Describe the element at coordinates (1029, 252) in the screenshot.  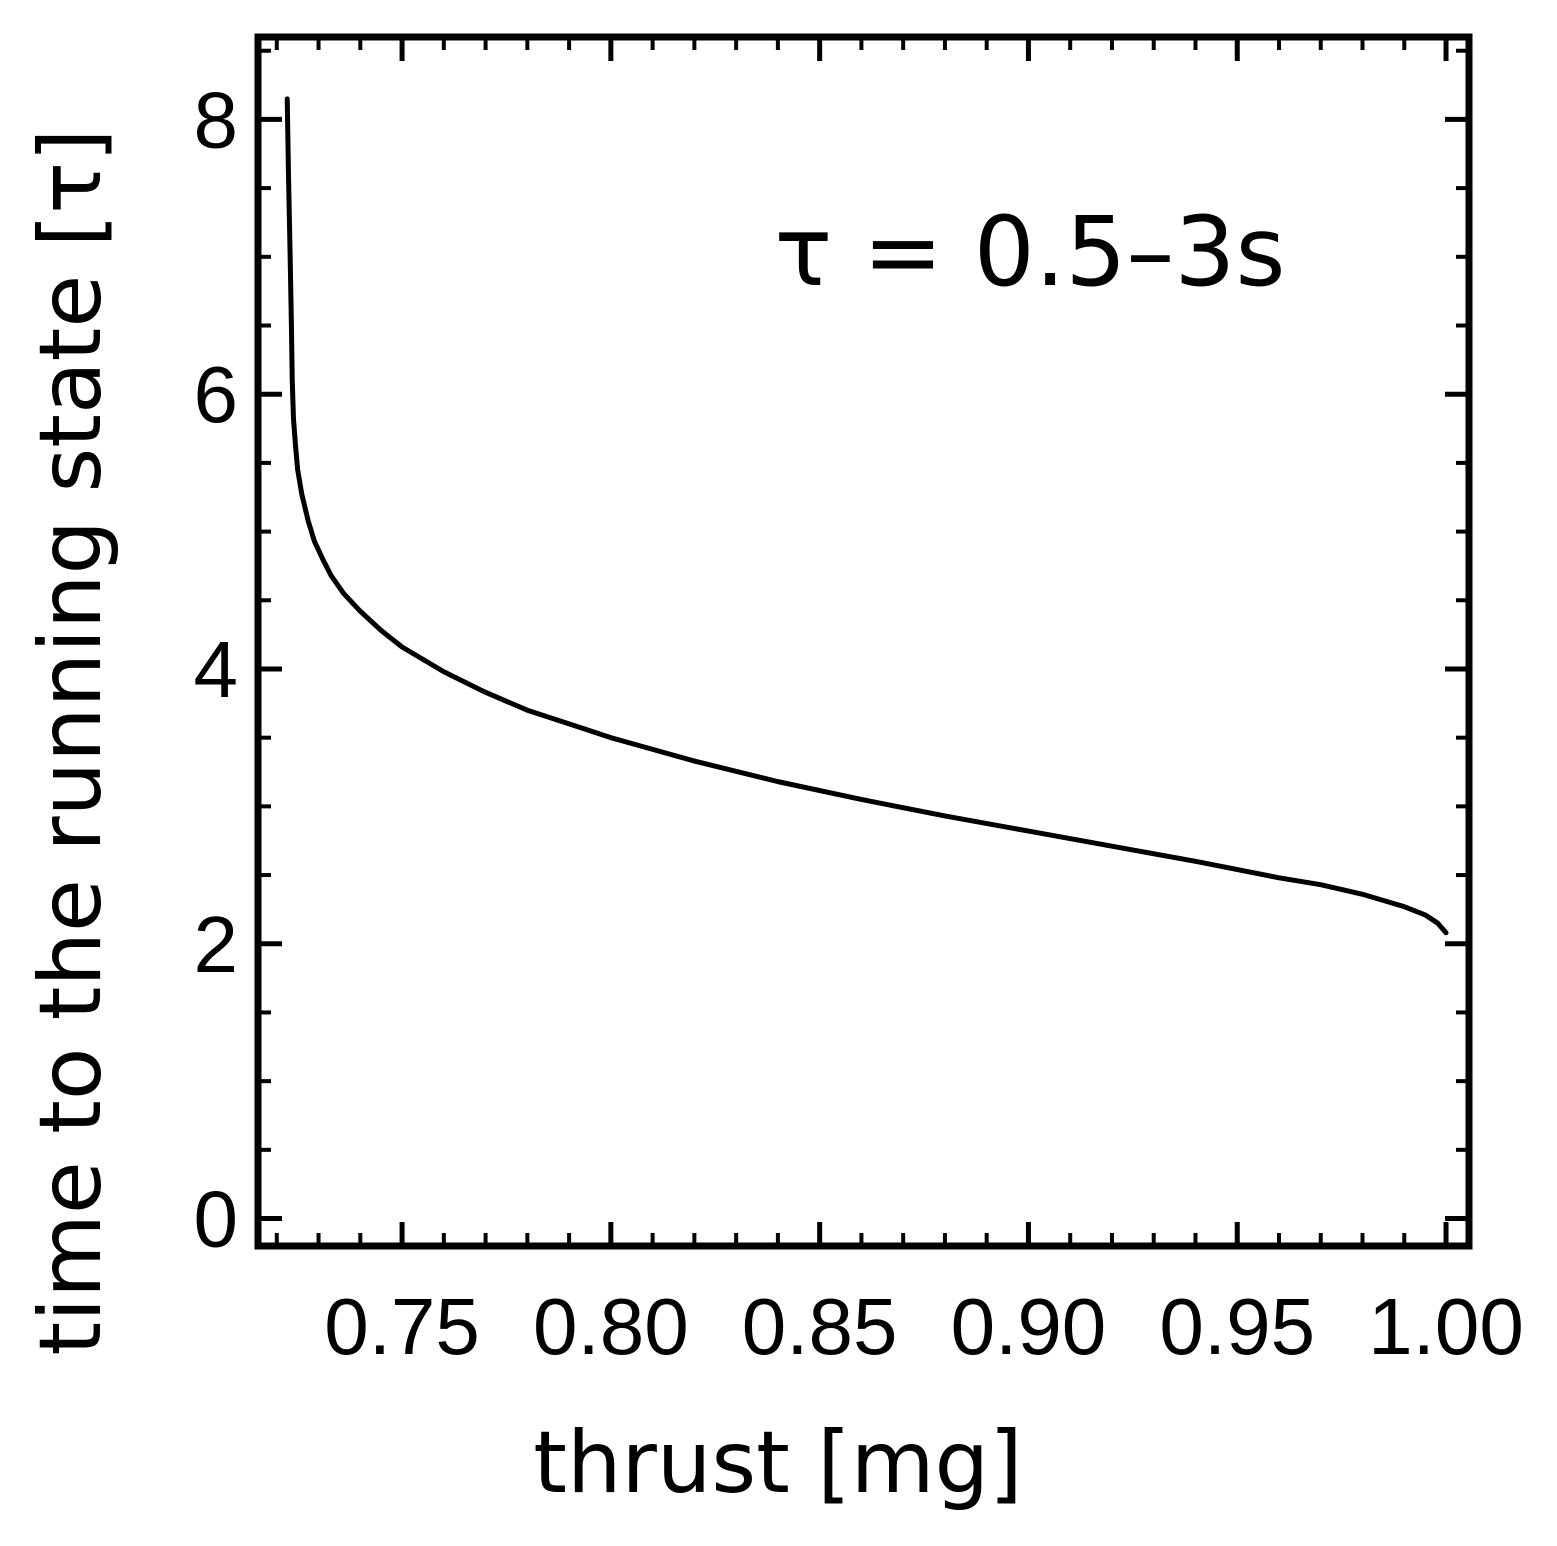
I see `tau-range-annotation: τ = 0.5–3s` at that location.